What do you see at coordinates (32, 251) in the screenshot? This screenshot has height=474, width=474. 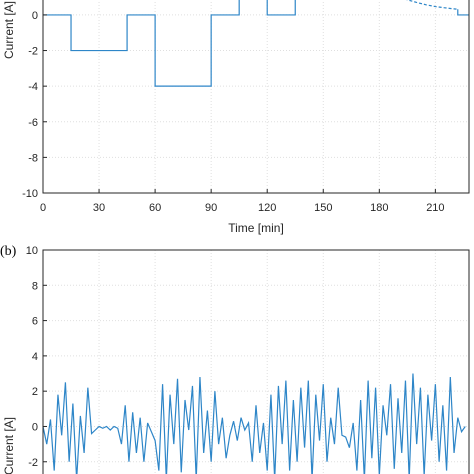 I see `y-tick-label: 10` at bounding box center [32, 251].